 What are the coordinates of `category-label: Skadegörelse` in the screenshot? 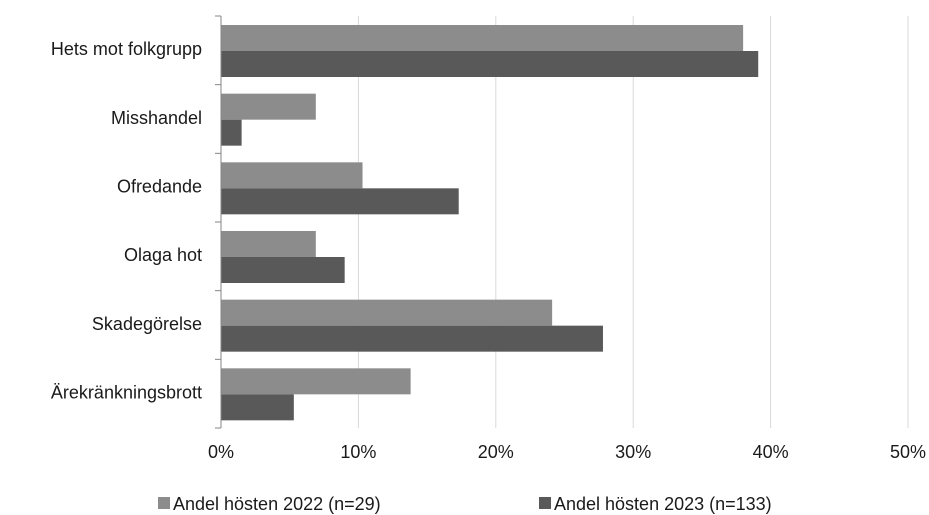 It's located at (147, 324).